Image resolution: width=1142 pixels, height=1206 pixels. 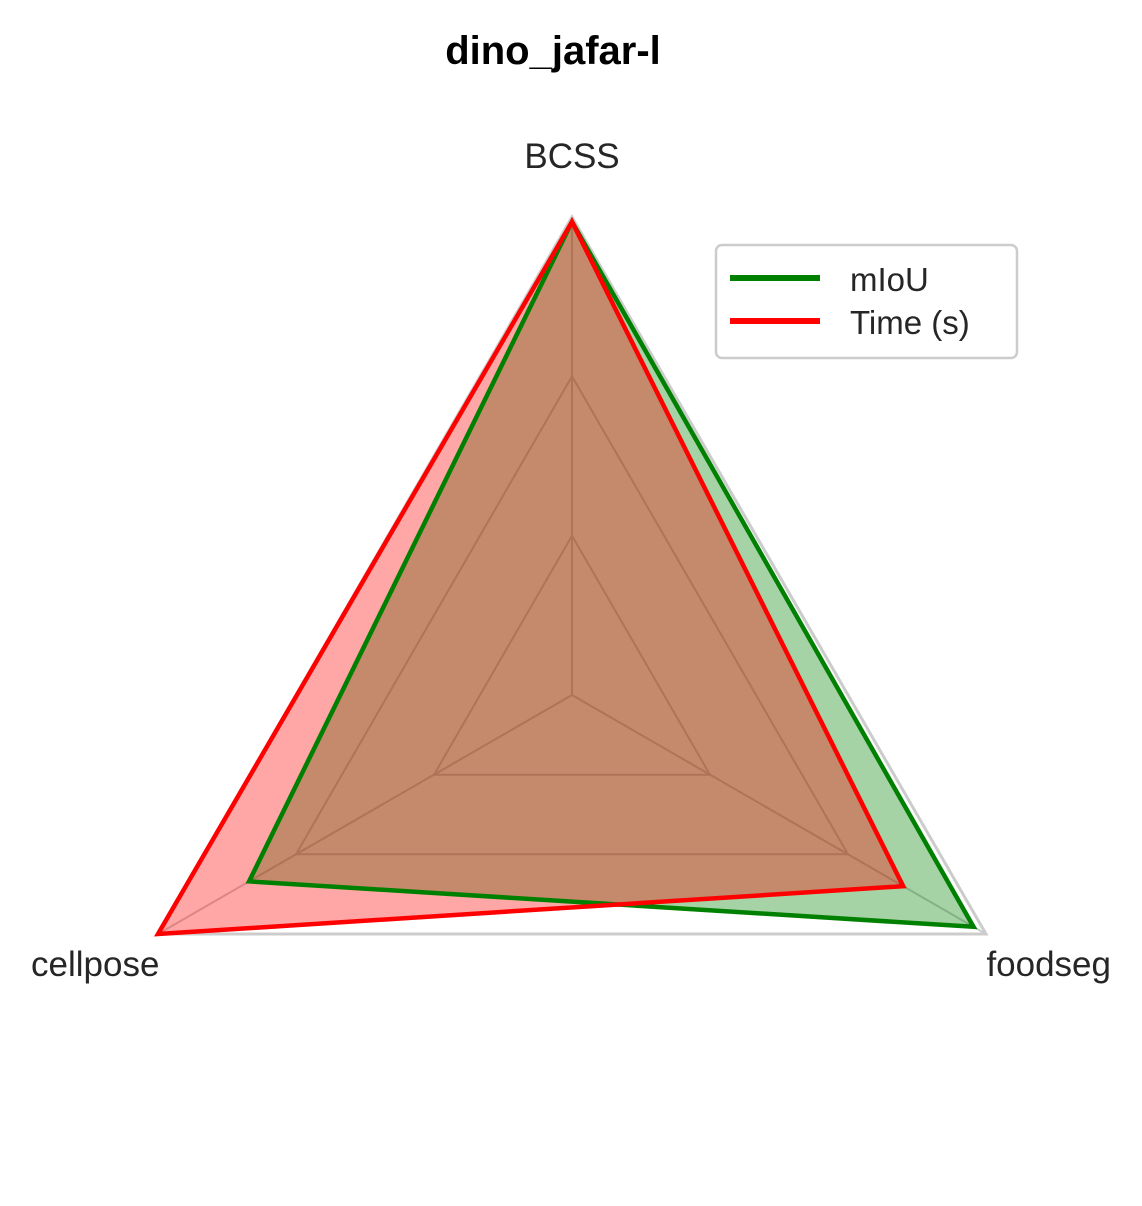 I want to click on grid-spoke-foodseg, so click(x=779, y=814).